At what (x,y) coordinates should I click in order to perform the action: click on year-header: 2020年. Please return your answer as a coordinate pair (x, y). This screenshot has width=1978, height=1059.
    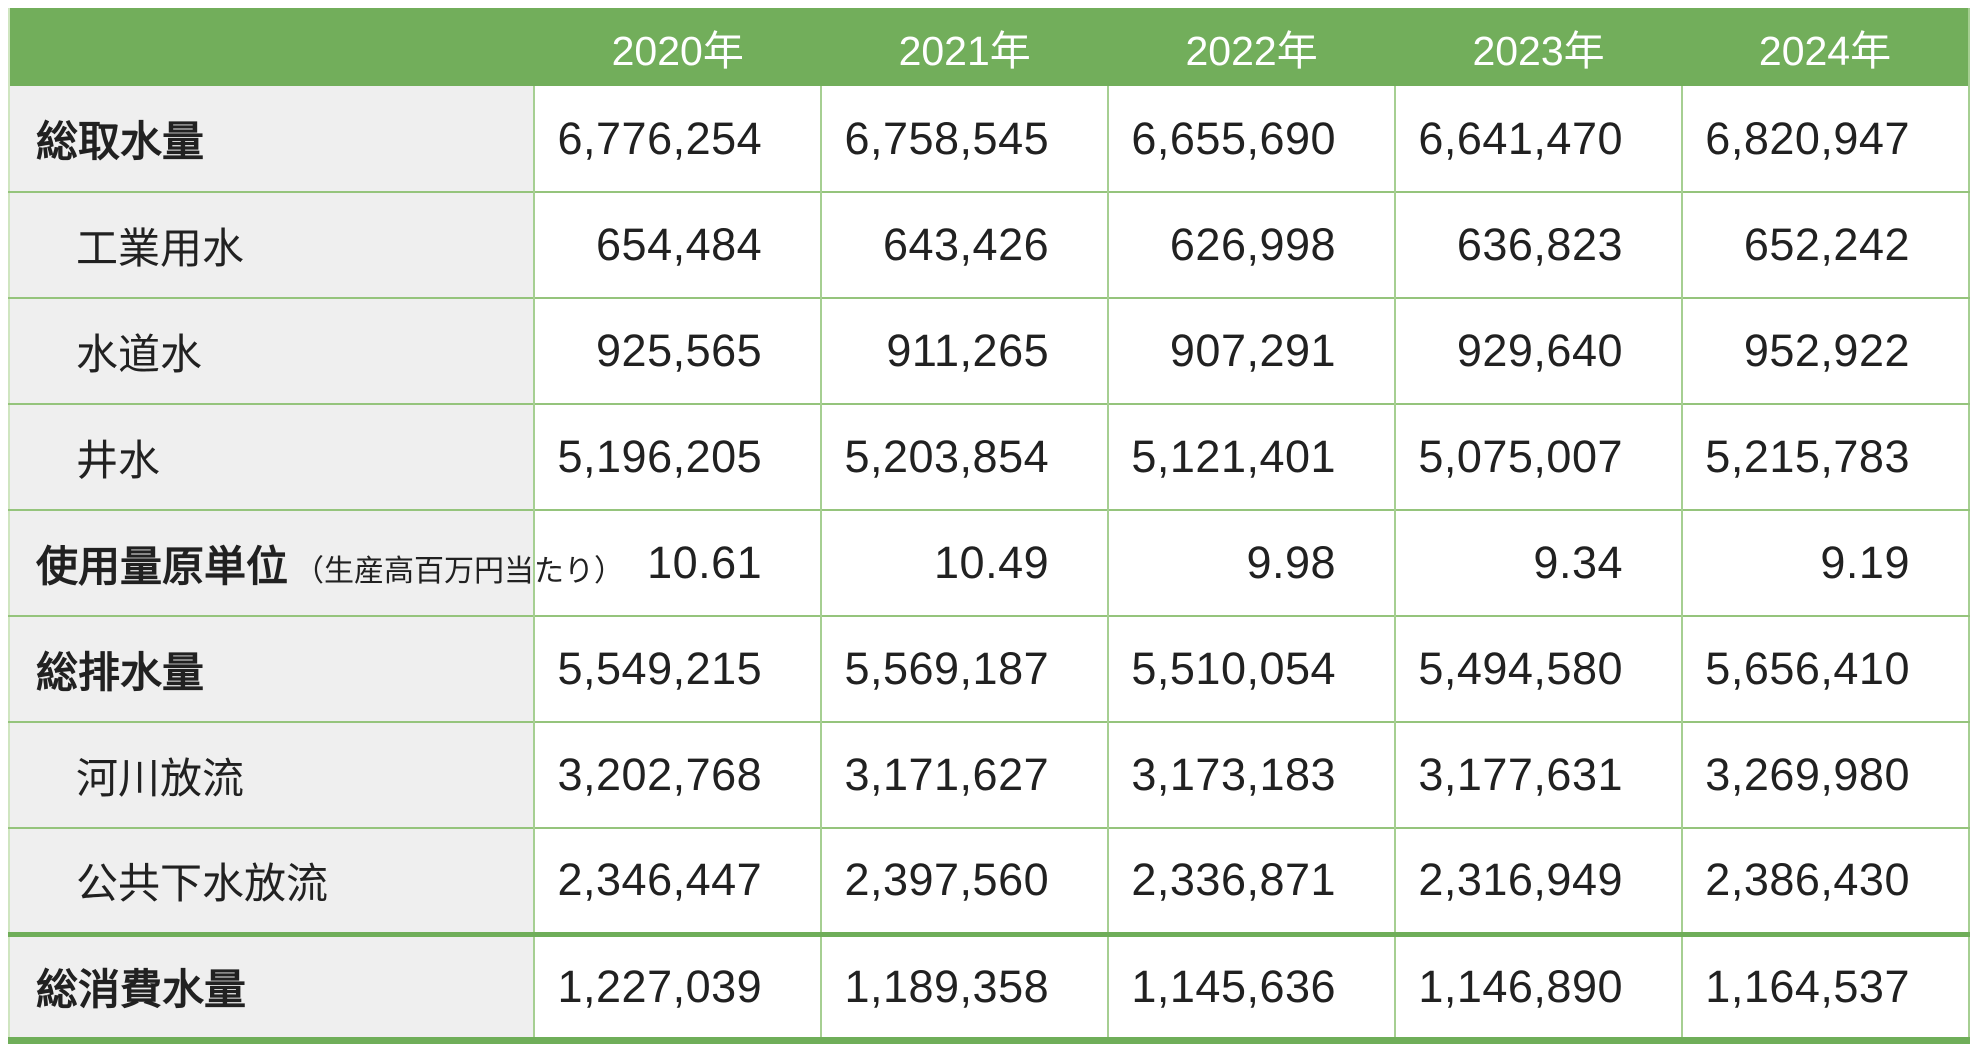
    Looking at the image, I should click on (678, 47).